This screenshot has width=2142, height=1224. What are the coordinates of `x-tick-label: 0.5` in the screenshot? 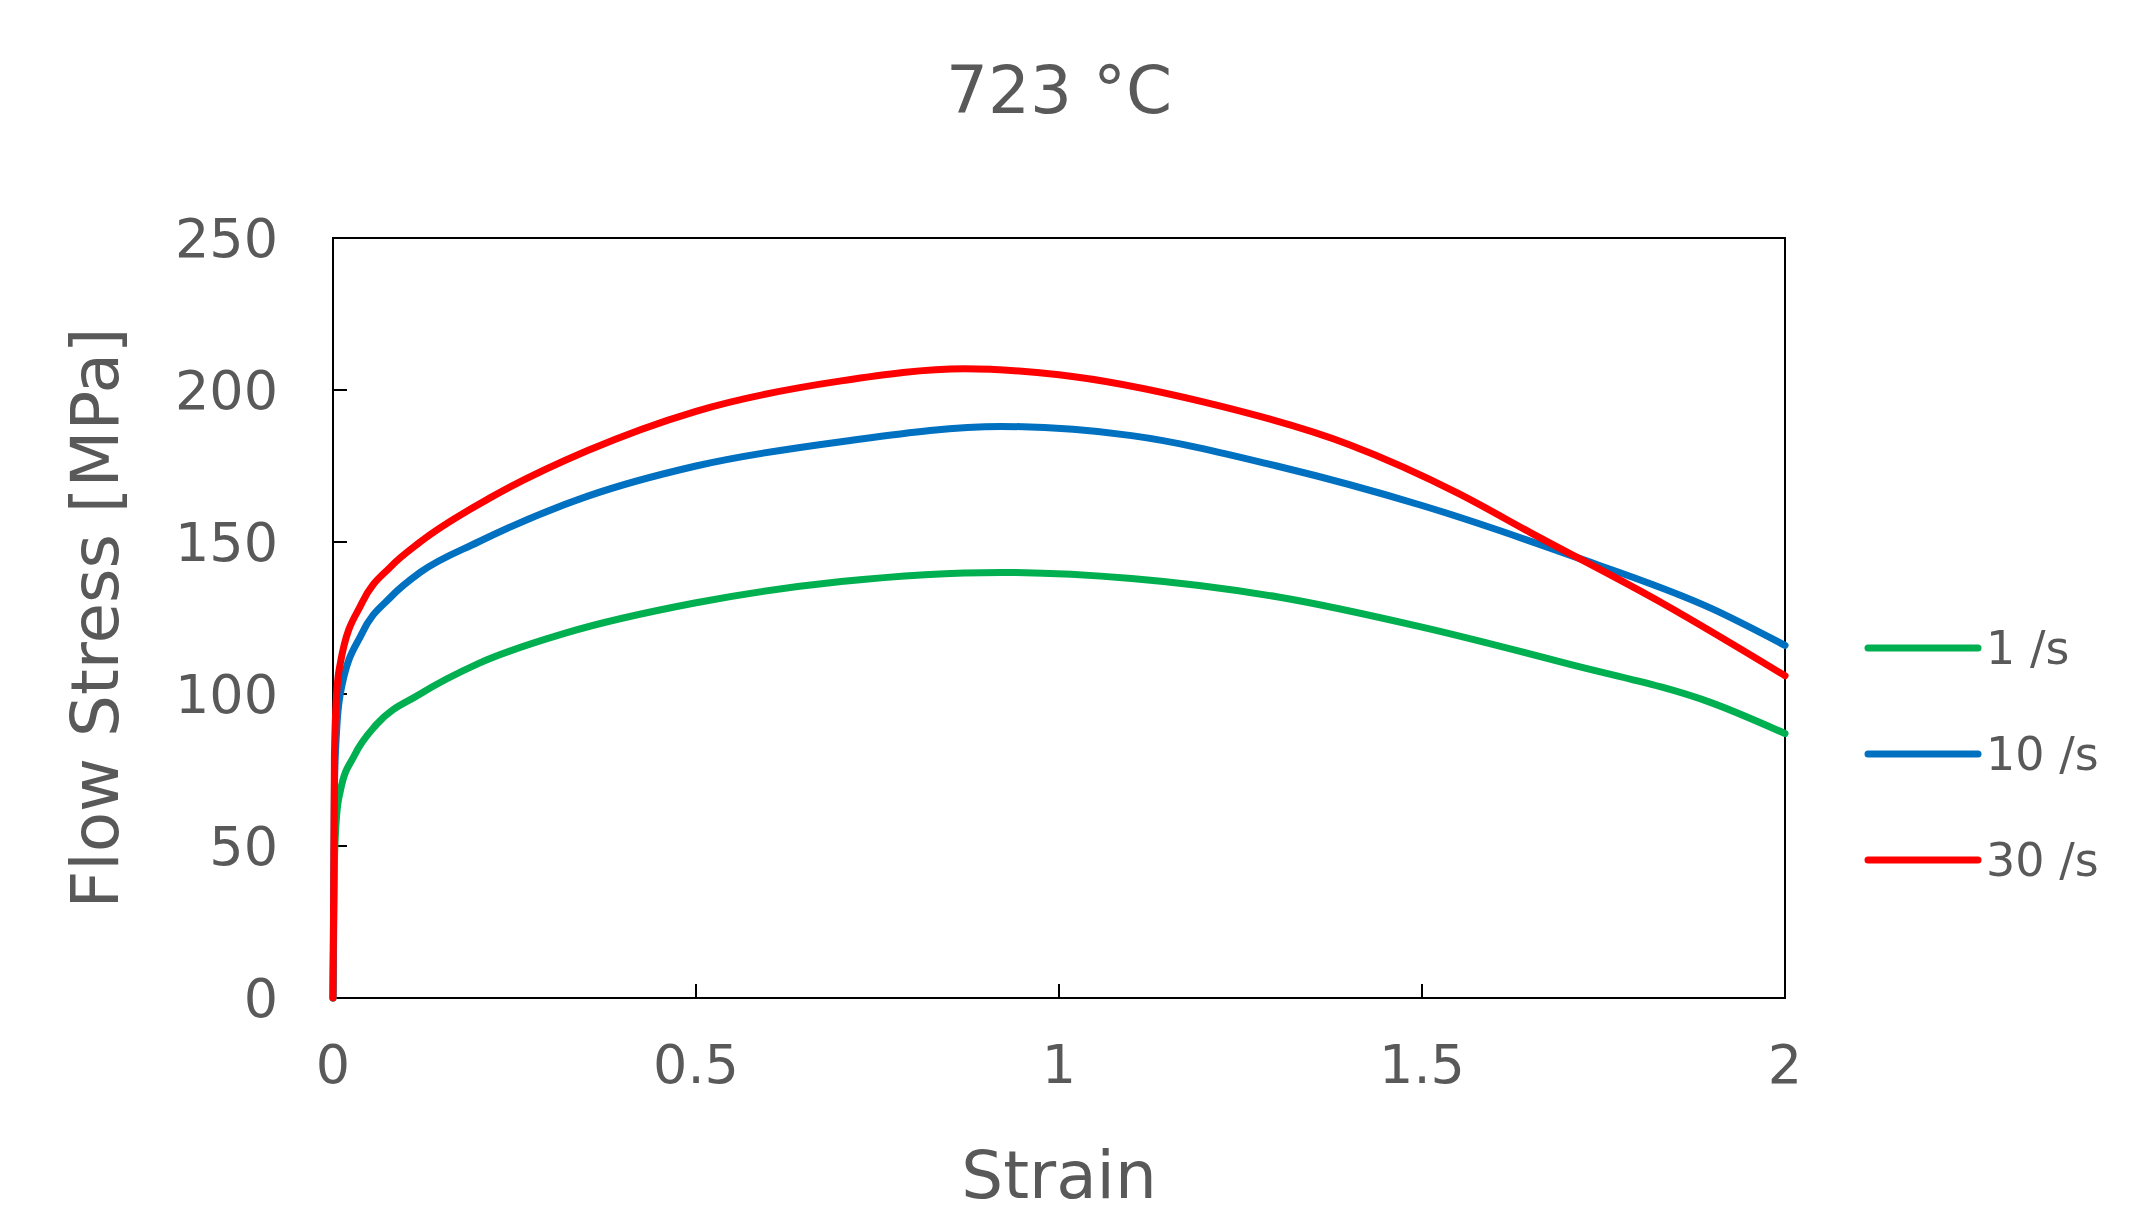 It's located at (696, 1064).